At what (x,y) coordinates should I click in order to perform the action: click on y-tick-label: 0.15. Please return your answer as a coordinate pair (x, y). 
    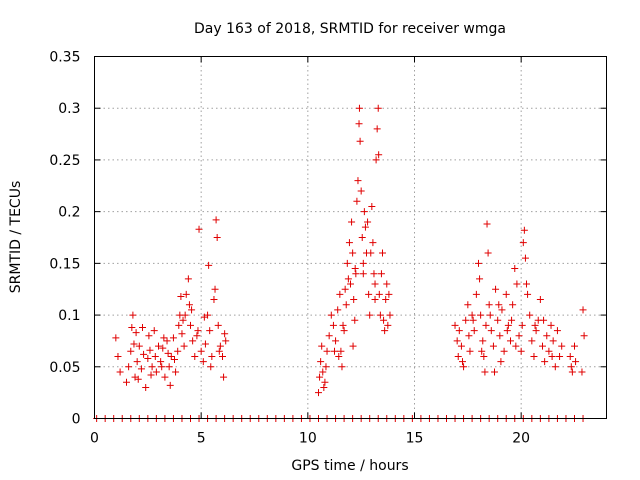
    Looking at the image, I should click on (64, 264).